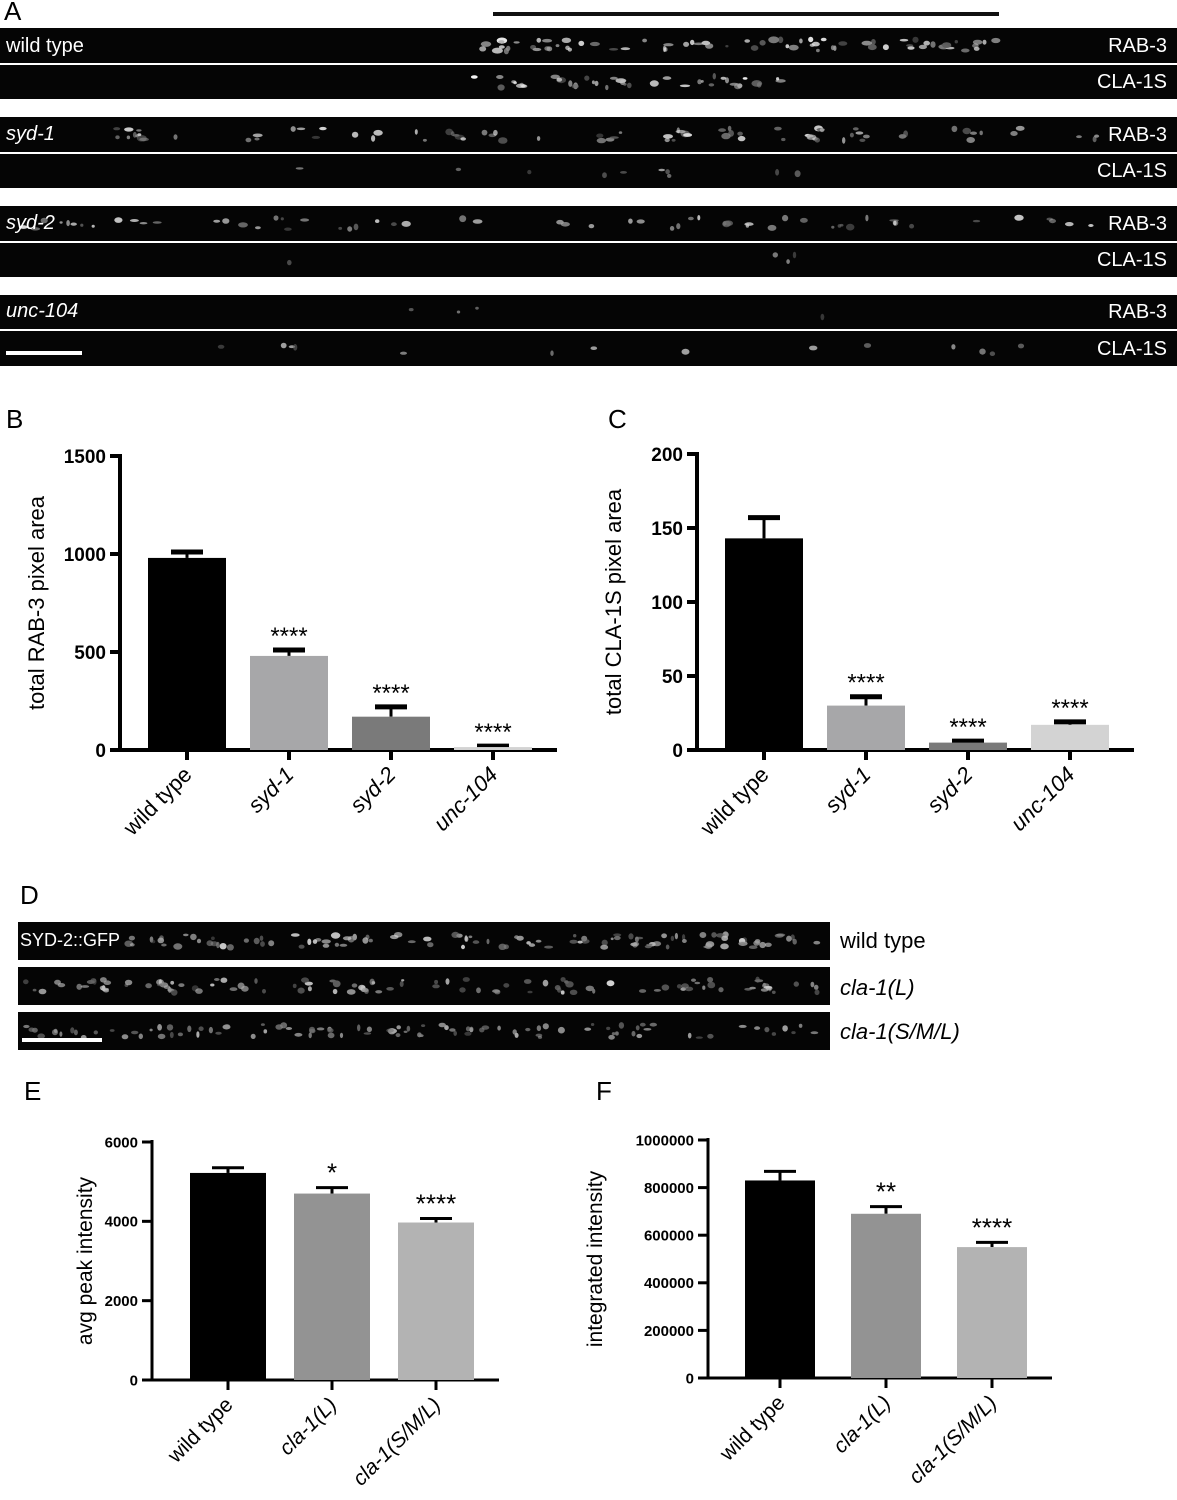 The width and height of the screenshot is (1177, 1500). I want to click on y-axis-label: avg peak intensity, so click(85, 1260).